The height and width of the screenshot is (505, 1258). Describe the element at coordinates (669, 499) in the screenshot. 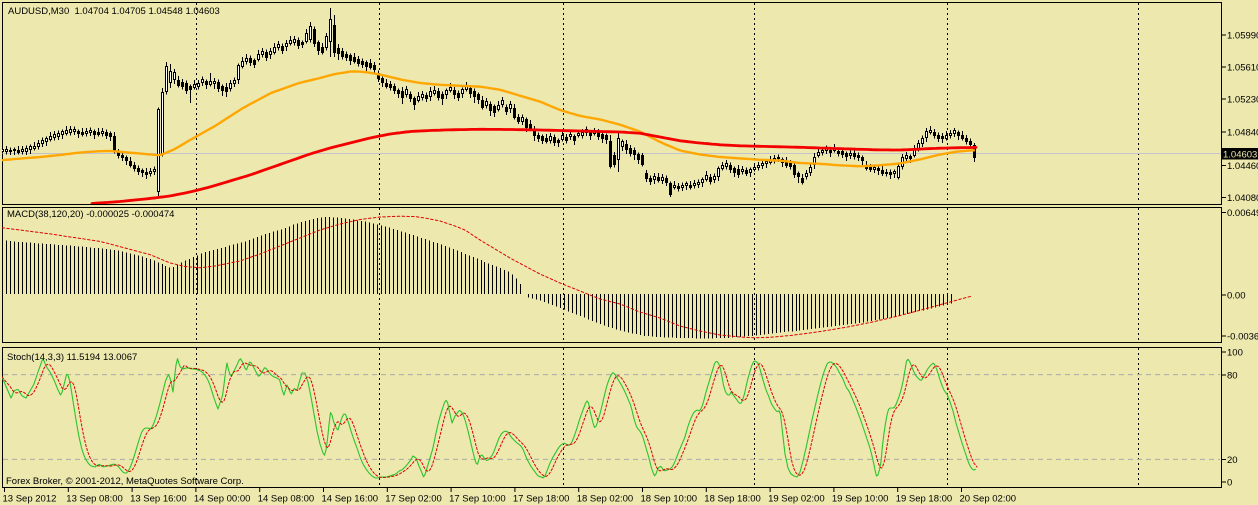

I see `svg-text: 18 Sep 10:00` at that location.